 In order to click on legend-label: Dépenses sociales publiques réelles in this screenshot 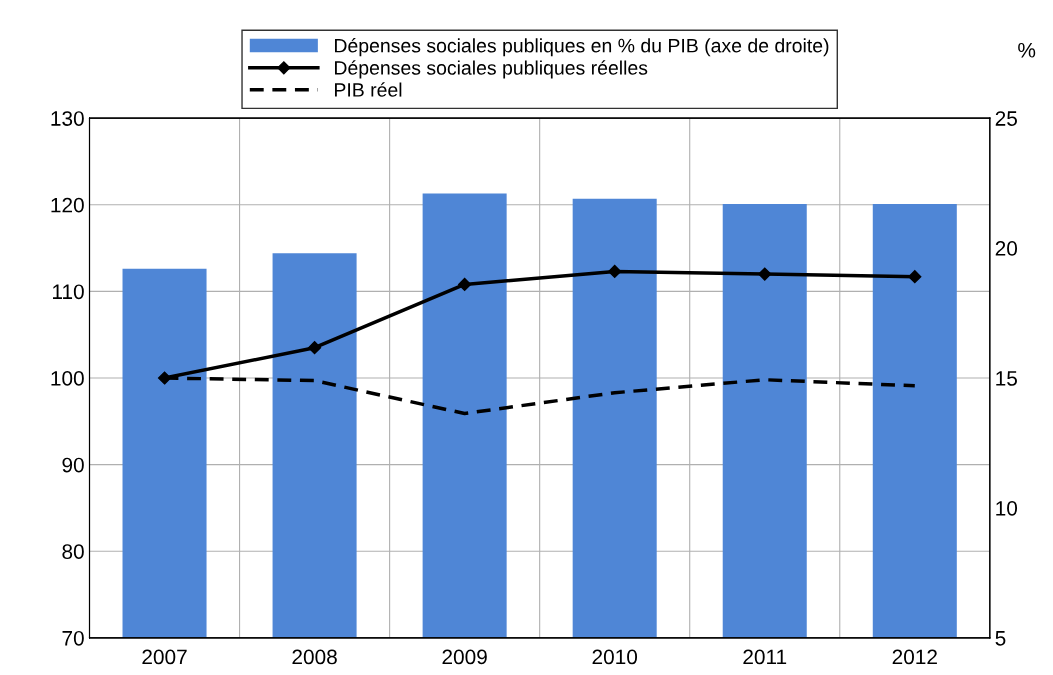, I will do `click(491, 69)`.